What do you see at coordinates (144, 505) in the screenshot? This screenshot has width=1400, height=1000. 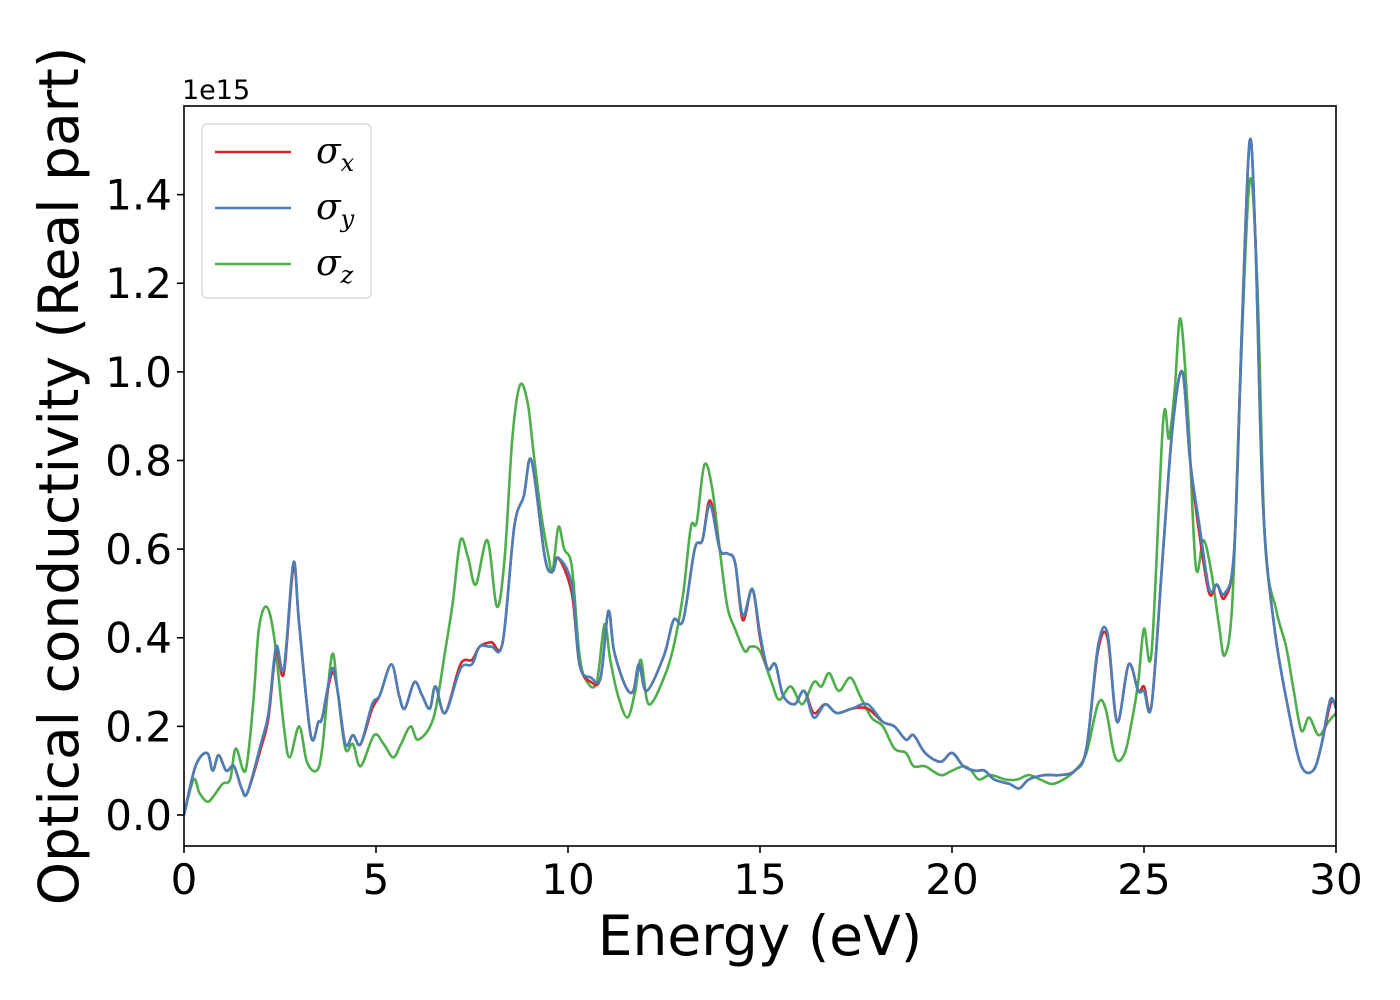 I see `y-axis-ticks: 0.0 0.2 0.4 0.6 0.8 1.0 1.2 1.4` at bounding box center [144, 505].